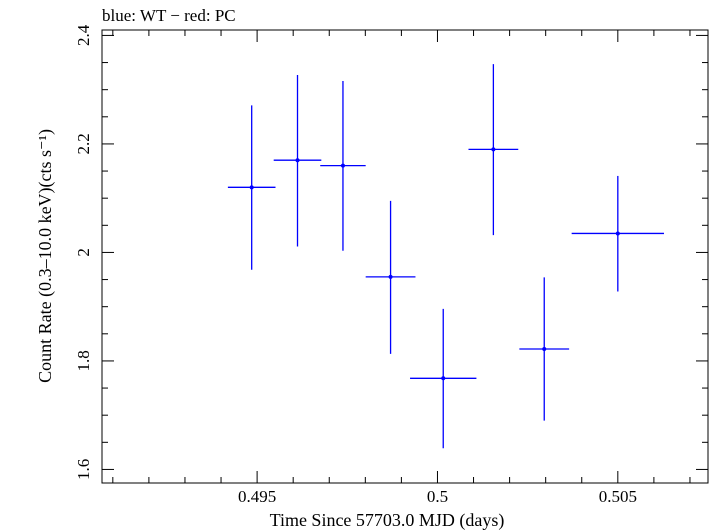 The width and height of the screenshot is (709, 532). Describe the element at coordinates (45, 256) in the screenshot. I see `y-axis-title: Count Rate (0.3–10.0 keV)(cts s⁻¹)` at that location.